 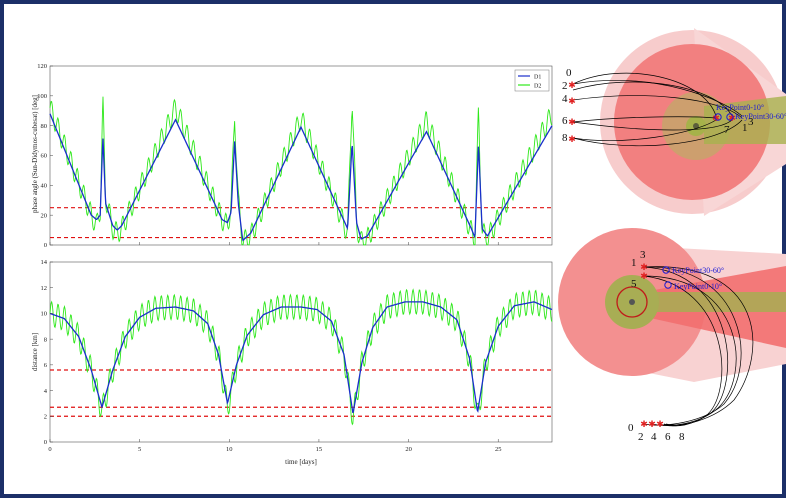 I want to click on phase-angle-y-tick-label: 100, so click(x=42, y=96).